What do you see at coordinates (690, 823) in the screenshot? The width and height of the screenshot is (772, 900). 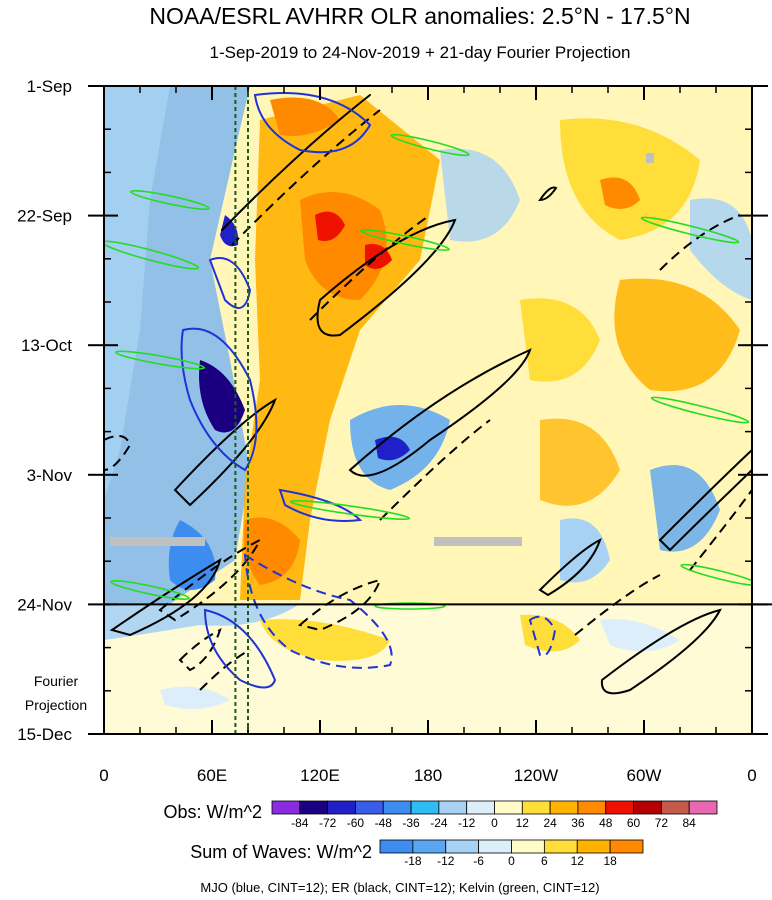 I see `colorbar-label: 84` at bounding box center [690, 823].